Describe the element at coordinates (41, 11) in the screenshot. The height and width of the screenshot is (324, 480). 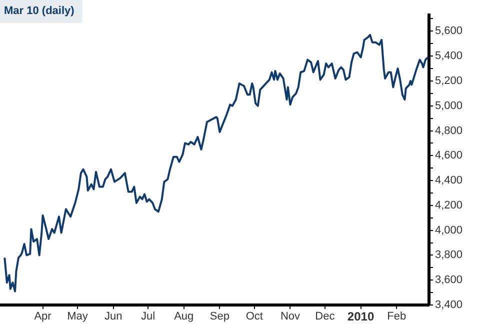
I see `chart-title: Mar 10 (daily)` at that location.